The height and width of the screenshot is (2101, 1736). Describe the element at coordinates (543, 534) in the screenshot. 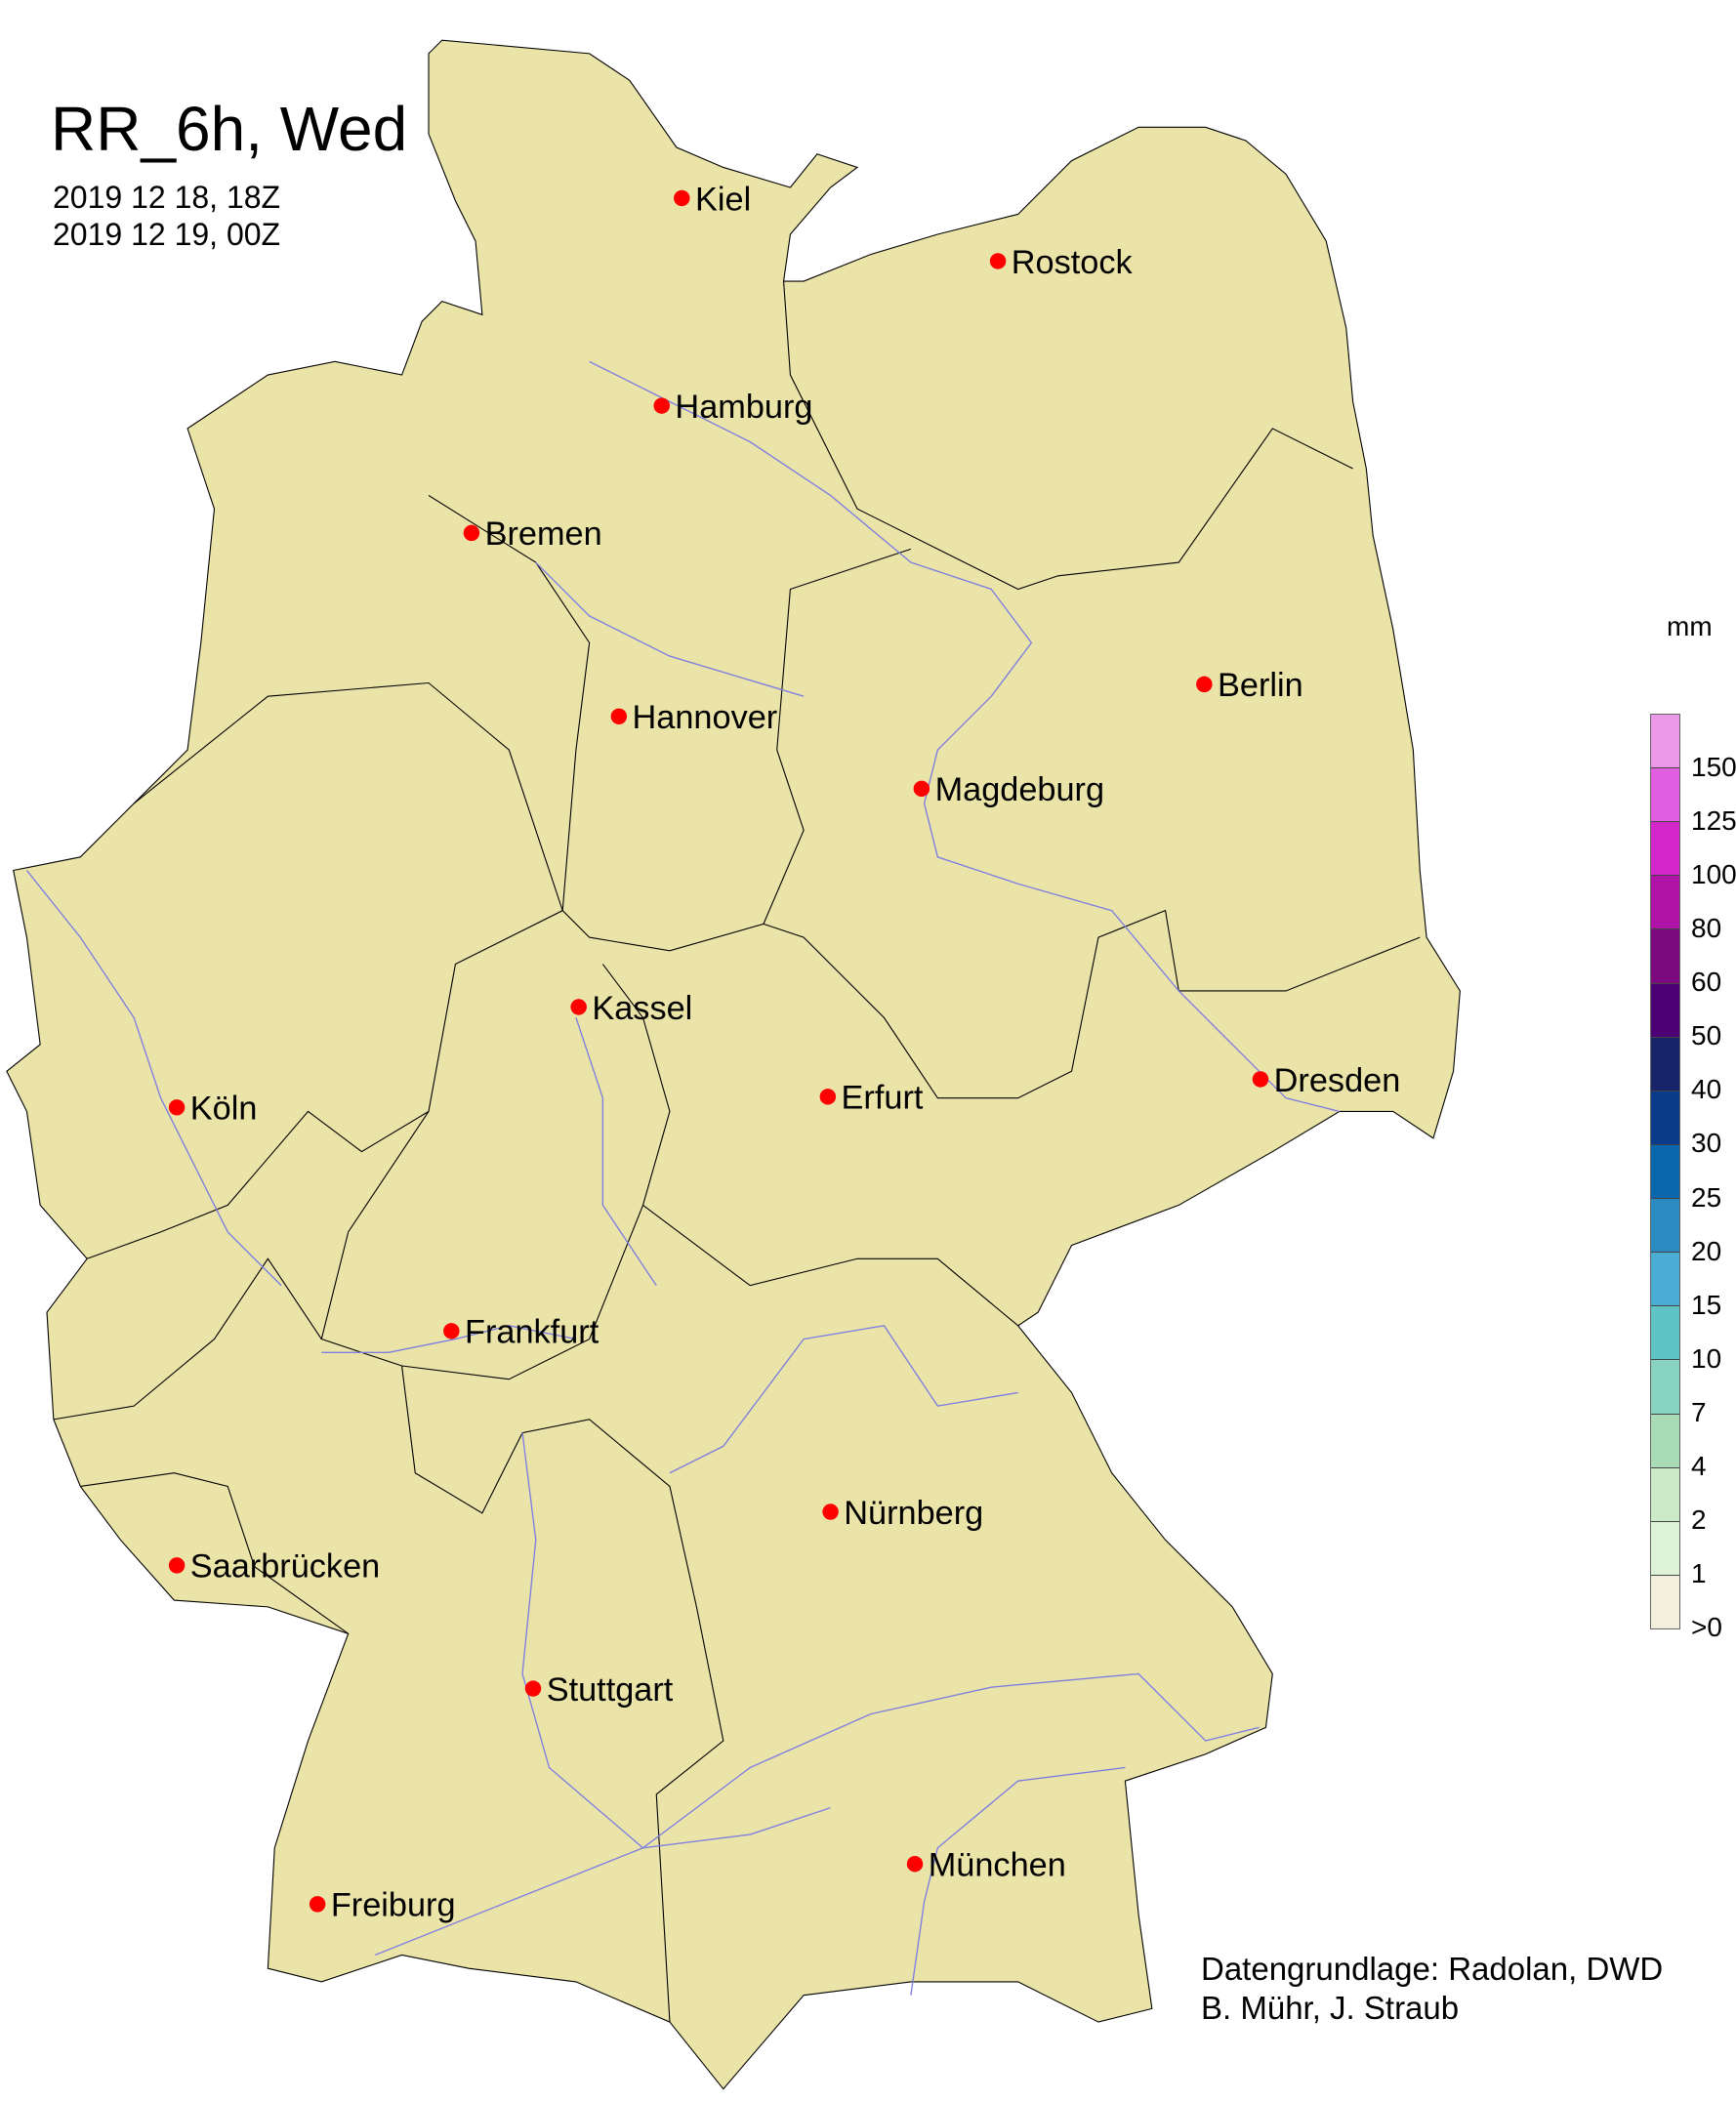

I see `city-label: Bremen` at that location.